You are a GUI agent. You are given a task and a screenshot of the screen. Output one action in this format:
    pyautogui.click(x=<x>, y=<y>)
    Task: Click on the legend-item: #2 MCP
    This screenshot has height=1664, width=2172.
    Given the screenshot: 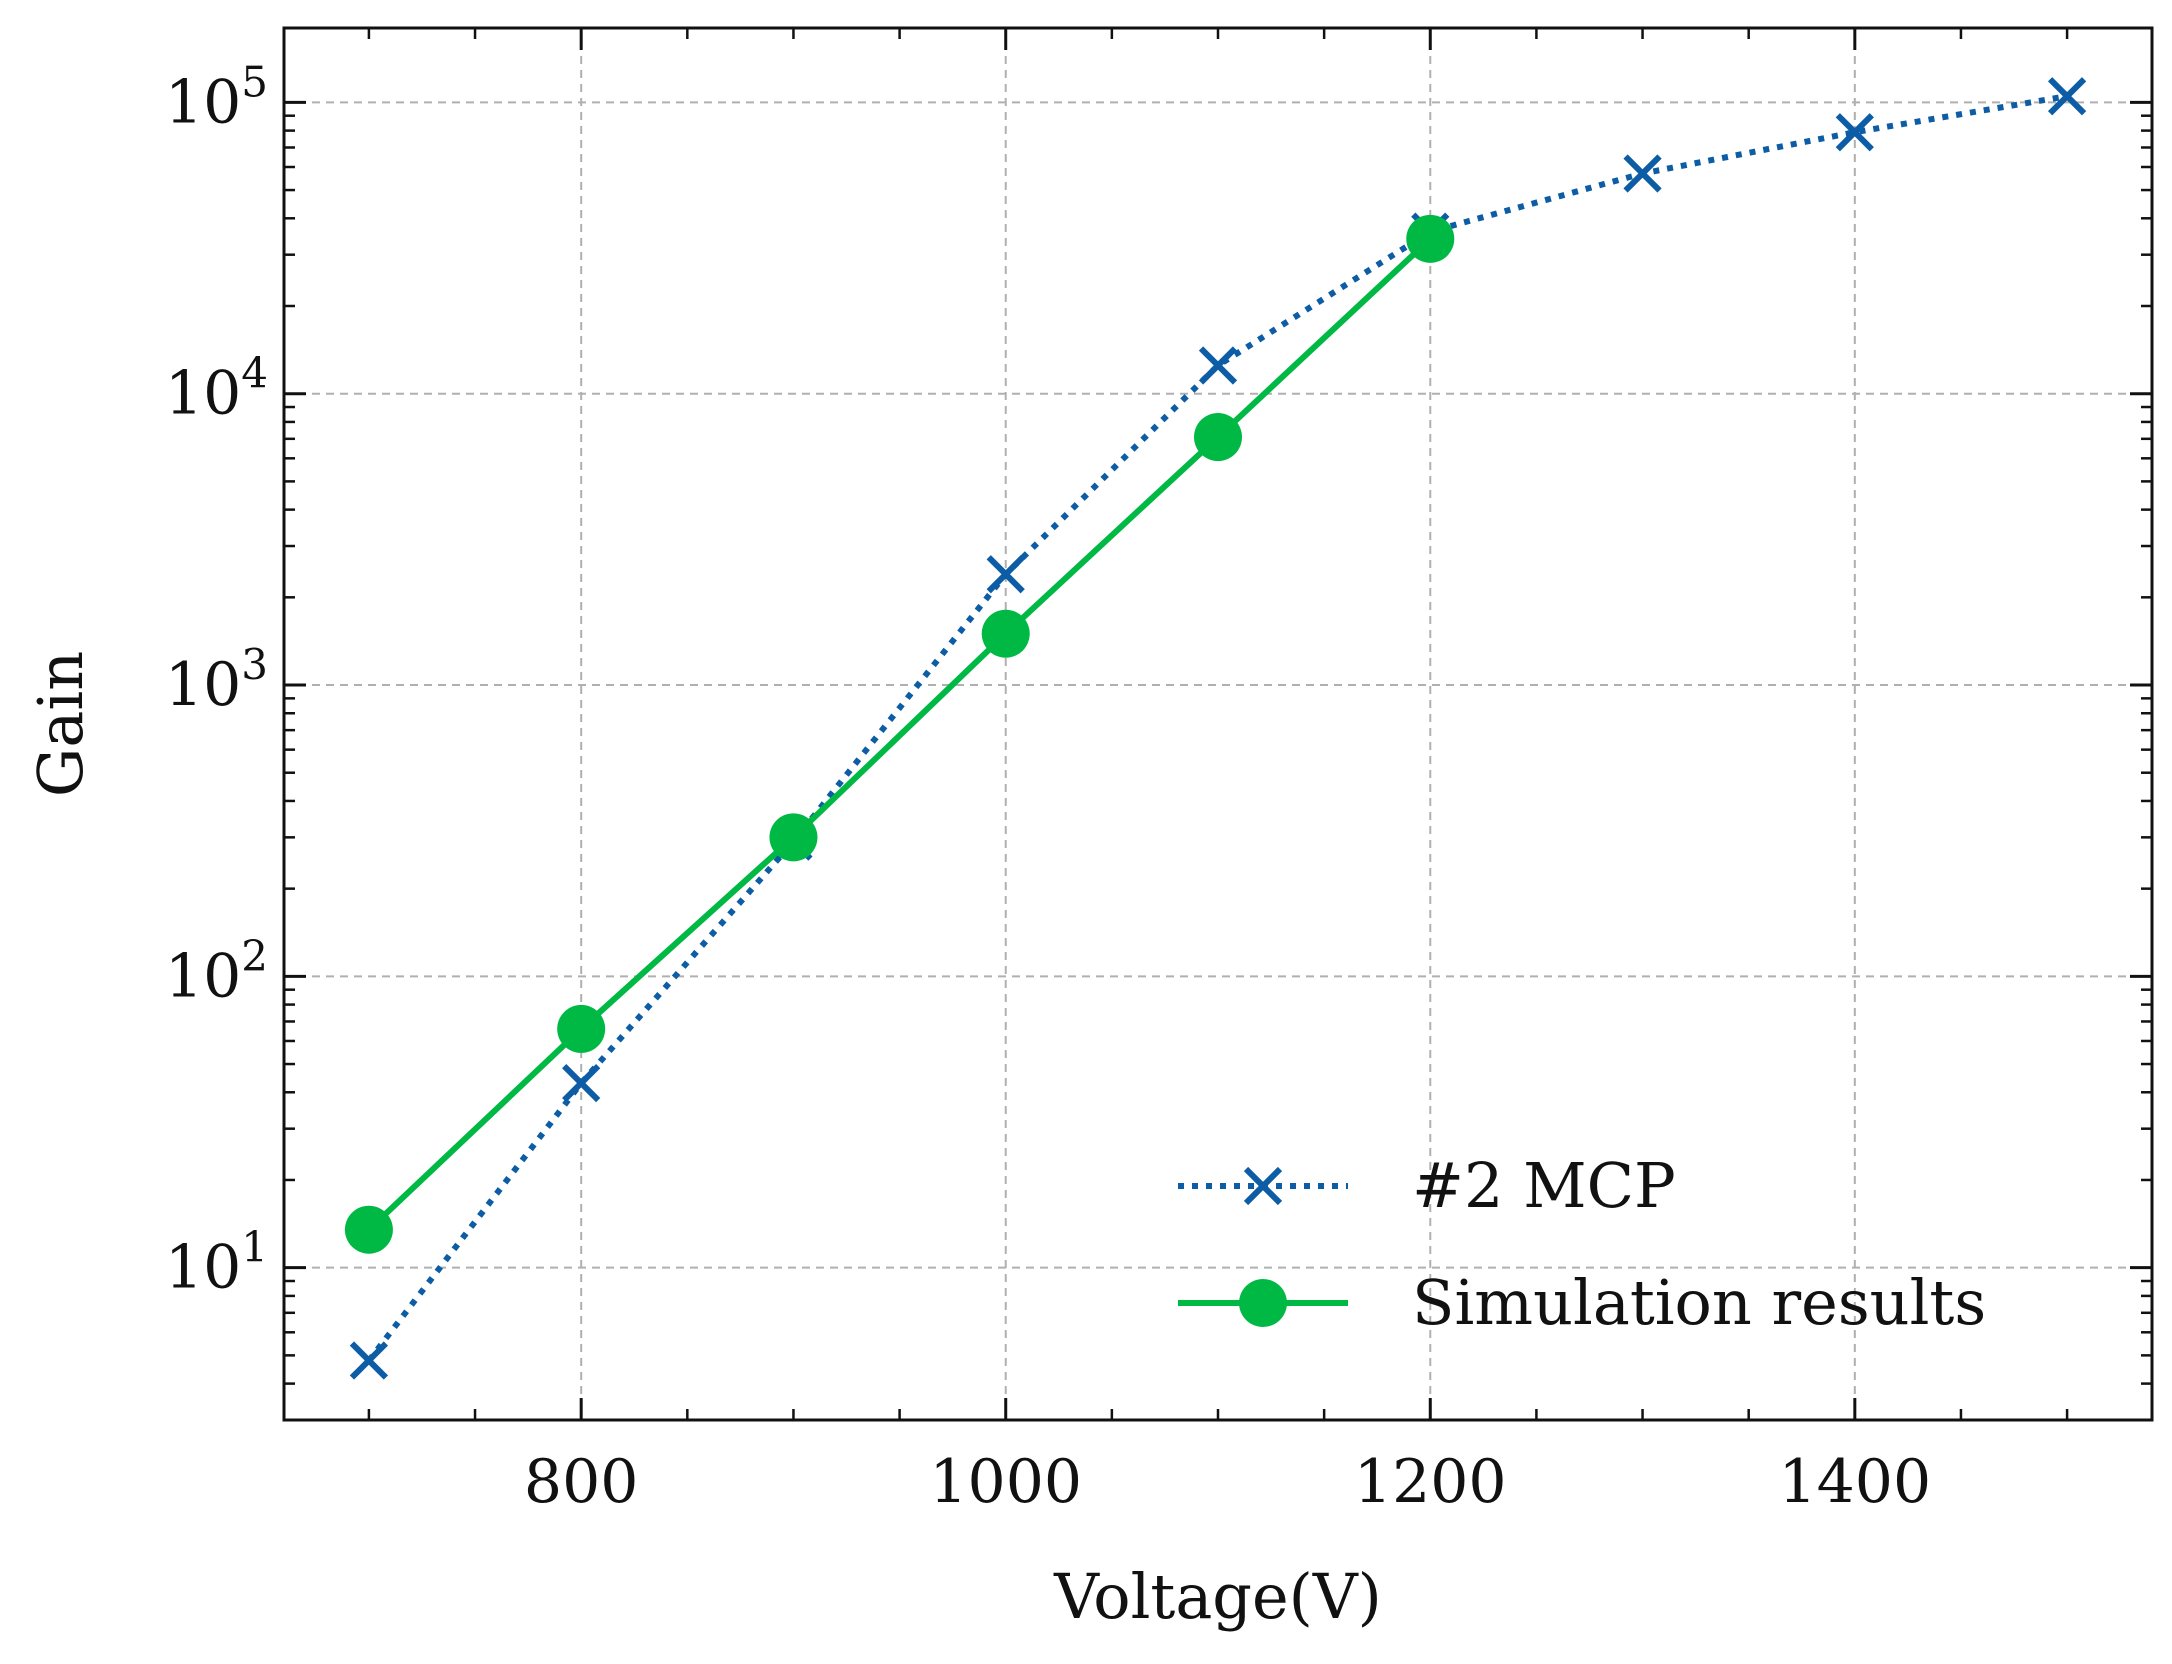 What is the action you would take?
    pyautogui.click(x=1427, y=1185)
    